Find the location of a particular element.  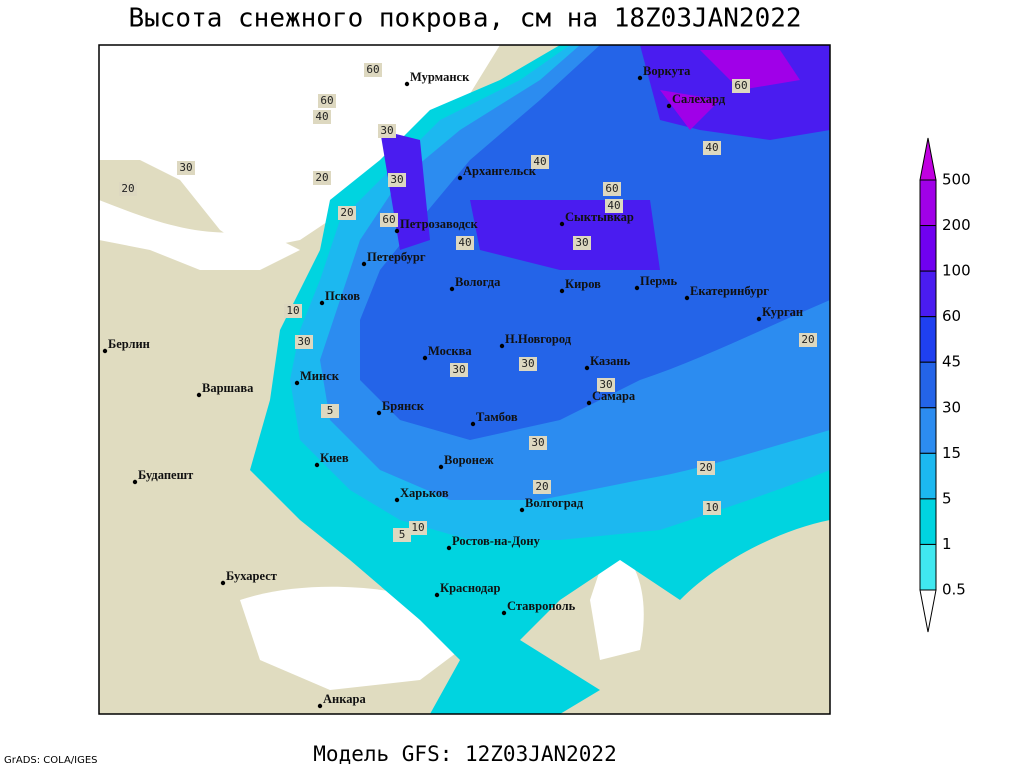

contour-label: 5 is located at coordinates (402, 534).